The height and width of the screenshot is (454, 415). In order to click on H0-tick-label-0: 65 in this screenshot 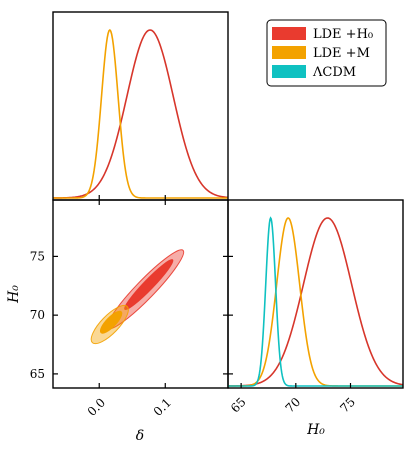, I will do `click(37, 374)`.